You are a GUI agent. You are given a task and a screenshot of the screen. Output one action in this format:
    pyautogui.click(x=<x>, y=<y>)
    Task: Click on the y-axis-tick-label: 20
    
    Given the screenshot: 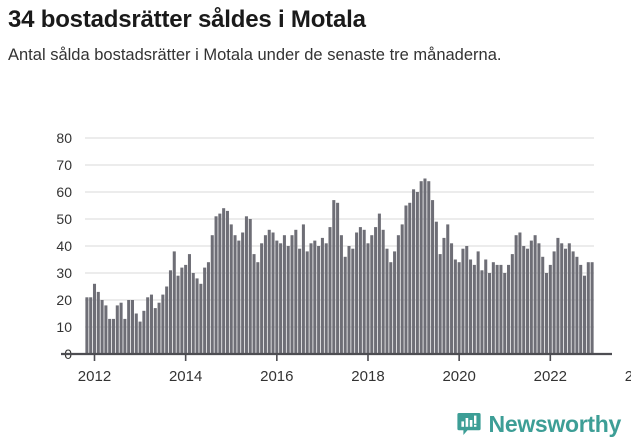 What is the action you would take?
    pyautogui.click(x=64, y=300)
    